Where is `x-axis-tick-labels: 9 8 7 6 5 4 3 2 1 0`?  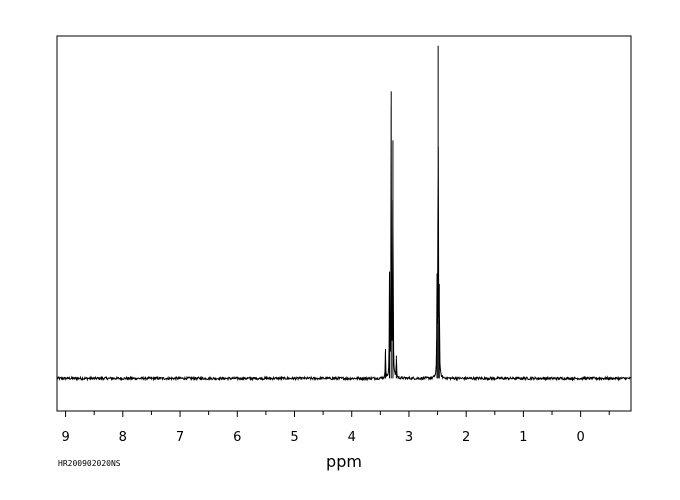 x-axis-tick-labels: 9 8 7 6 5 4 3 2 1 0 is located at coordinates (322, 437).